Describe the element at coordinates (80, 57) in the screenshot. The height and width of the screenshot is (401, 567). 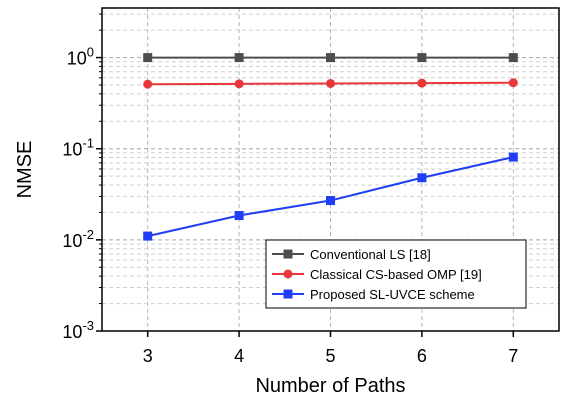
I see `y-tick-label: 10⁰` at that location.